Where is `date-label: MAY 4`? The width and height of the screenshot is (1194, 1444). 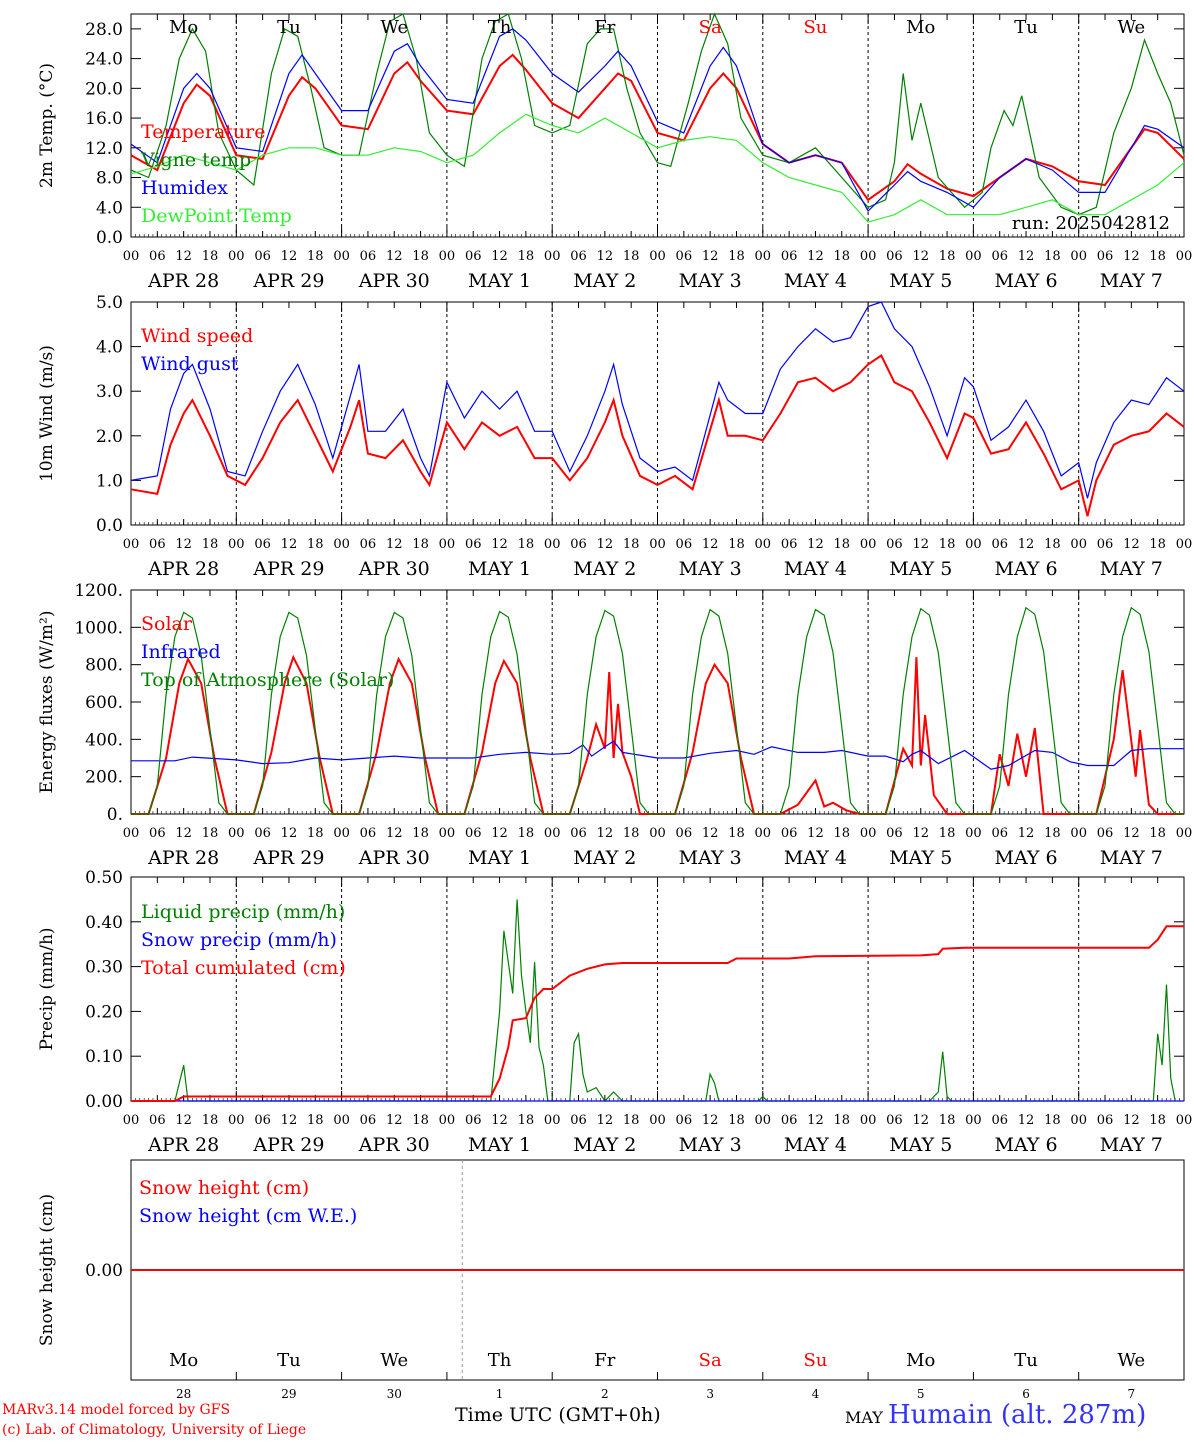 date-label: MAY 4 is located at coordinates (815, 1145).